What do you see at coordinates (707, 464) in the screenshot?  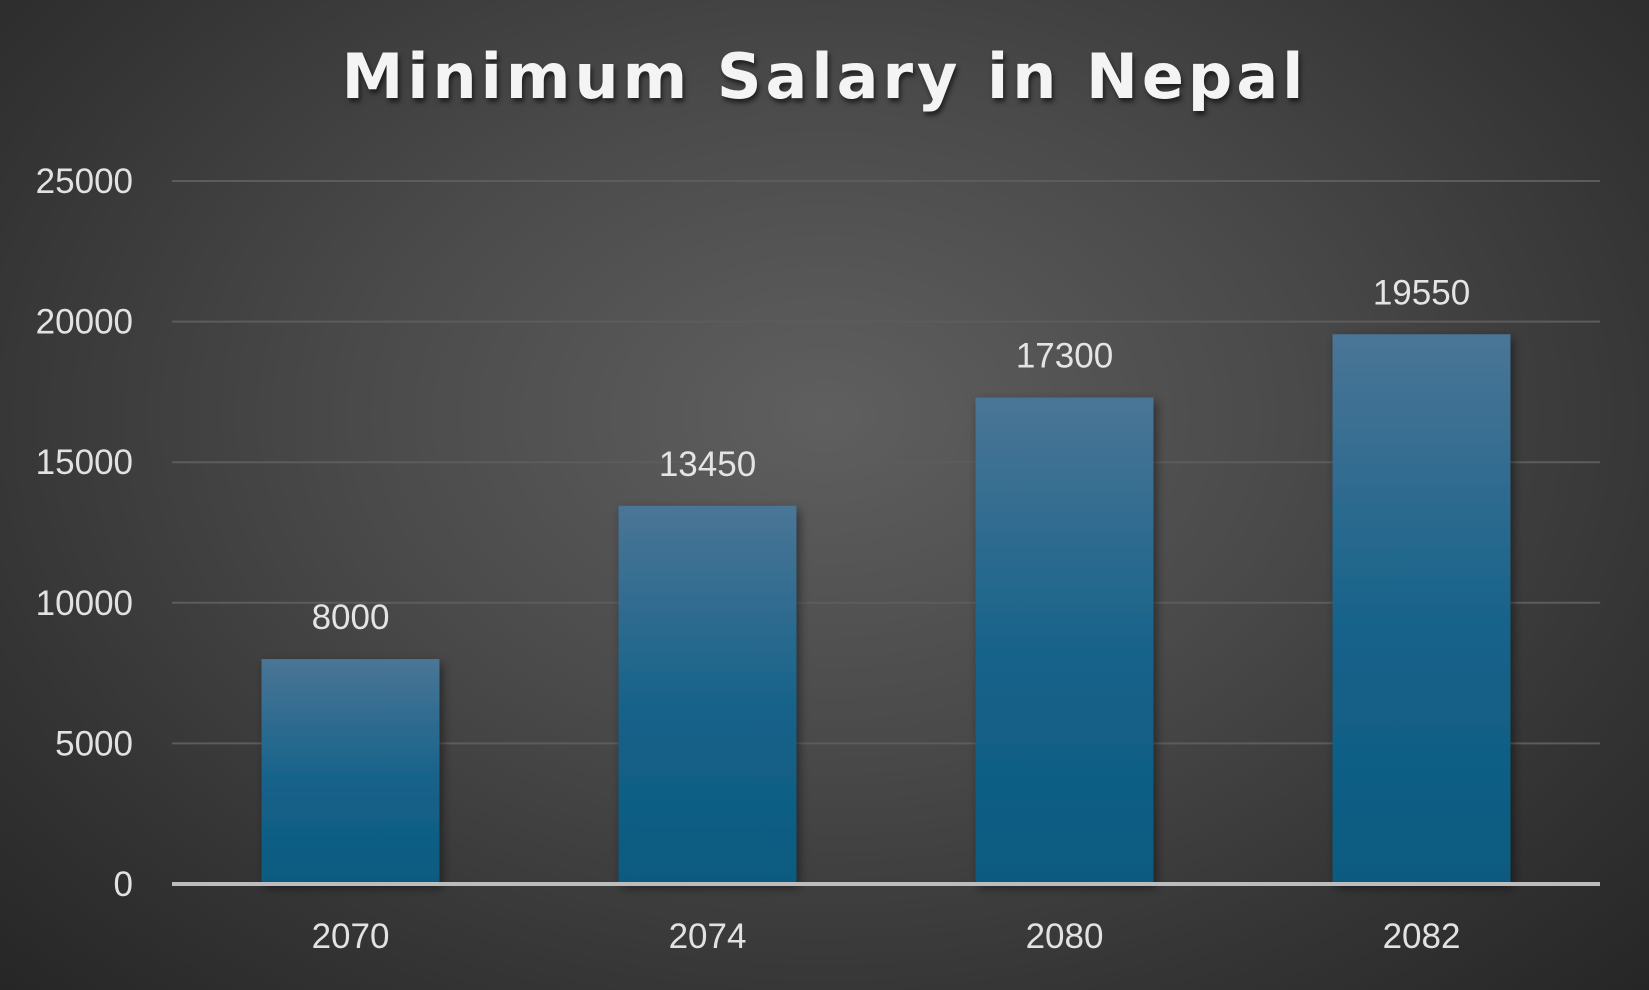 I see `data-label-2074: 13450` at bounding box center [707, 464].